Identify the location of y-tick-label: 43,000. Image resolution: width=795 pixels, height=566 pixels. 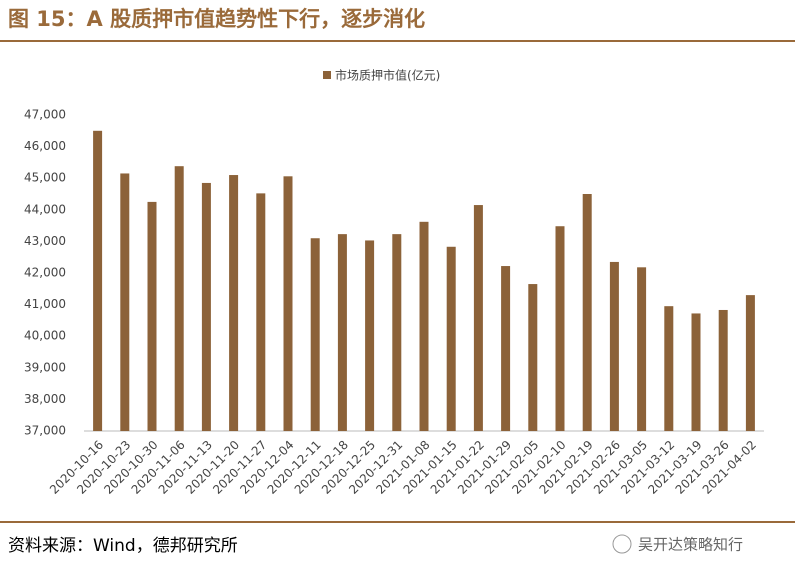
(45, 241).